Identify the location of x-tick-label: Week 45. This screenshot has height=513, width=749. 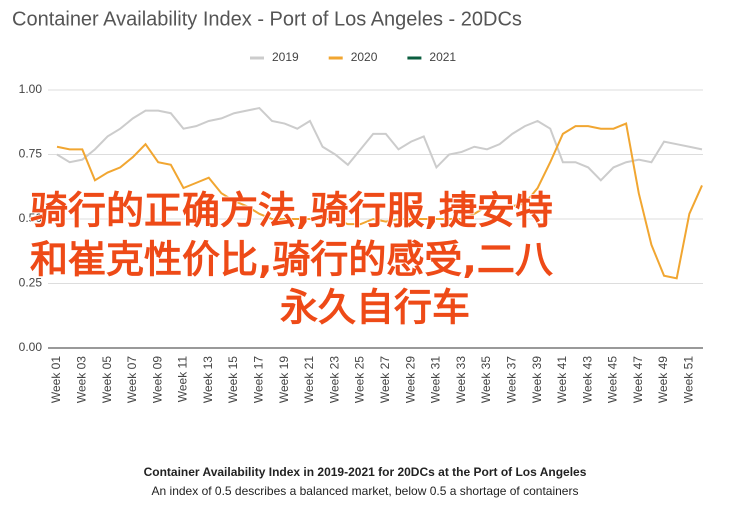
(613, 379).